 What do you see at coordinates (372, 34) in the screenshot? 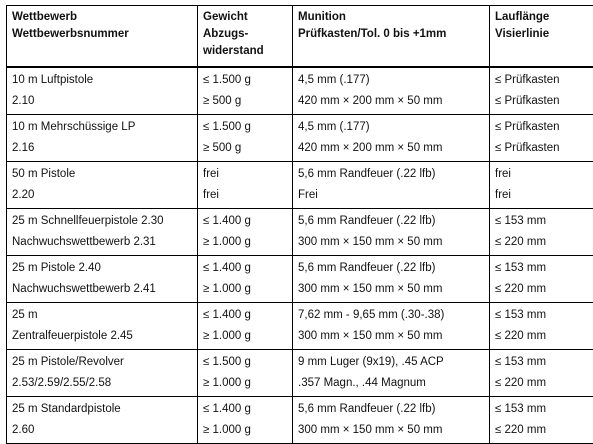
I see `header-line: Prüfkasten/Tol. 0 bis +1mm` at bounding box center [372, 34].